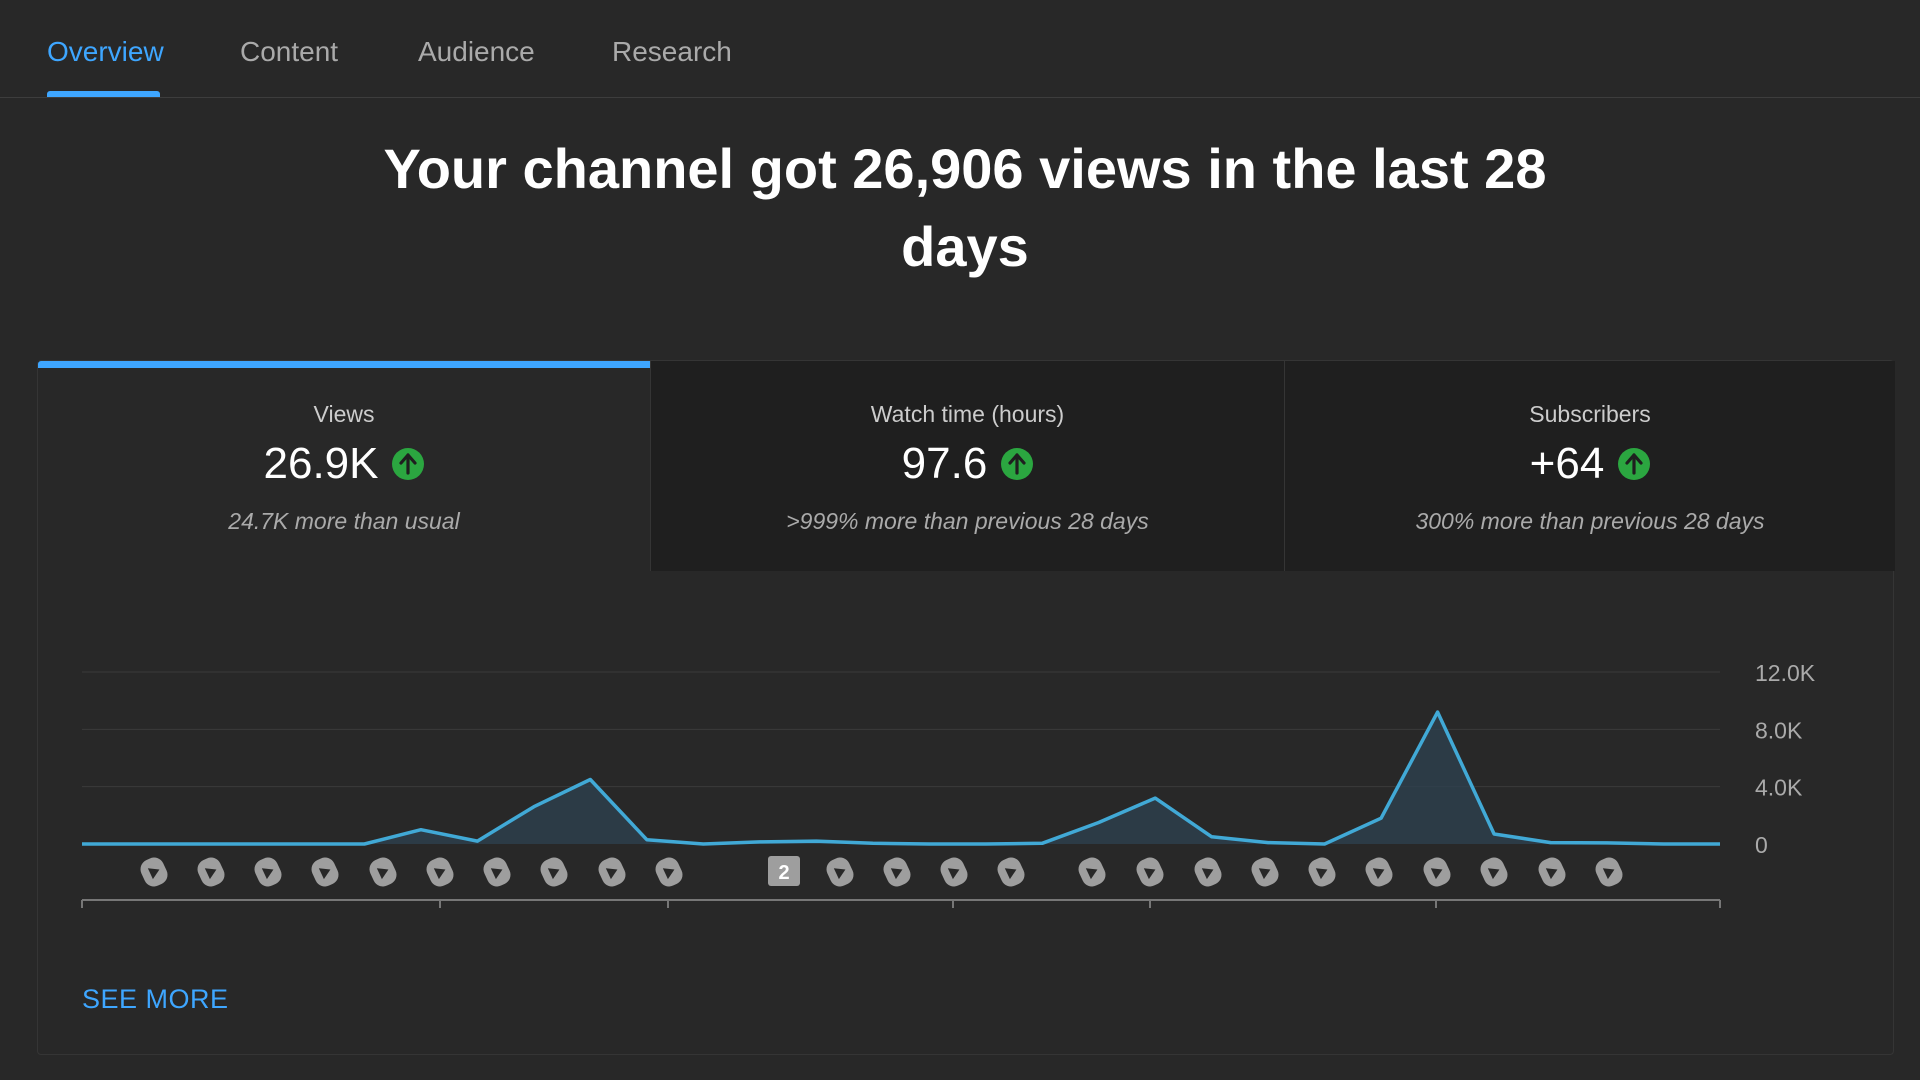  What do you see at coordinates (967, 414) in the screenshot?
I see `metric-label: Watch time (hours)` at bounding box center [967, 414].